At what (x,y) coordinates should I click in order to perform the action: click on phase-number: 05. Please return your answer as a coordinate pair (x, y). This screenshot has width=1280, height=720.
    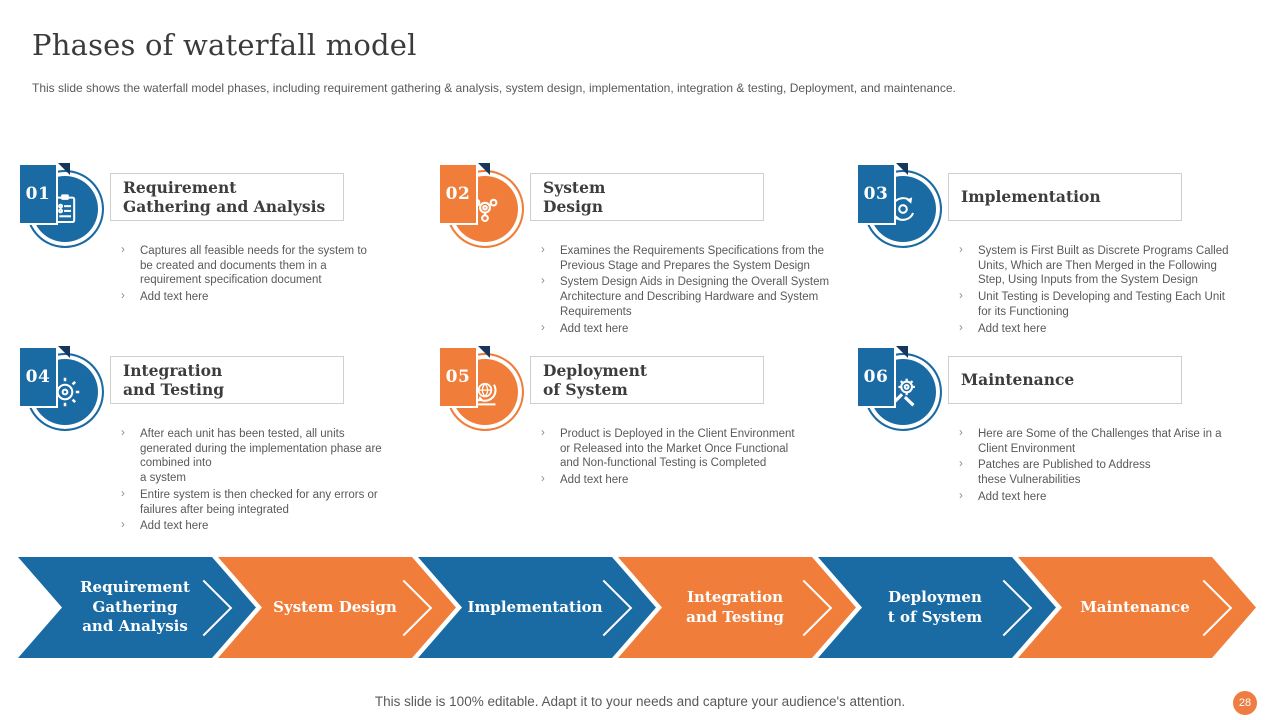
    Looking at the image, I should click on (459, 378).